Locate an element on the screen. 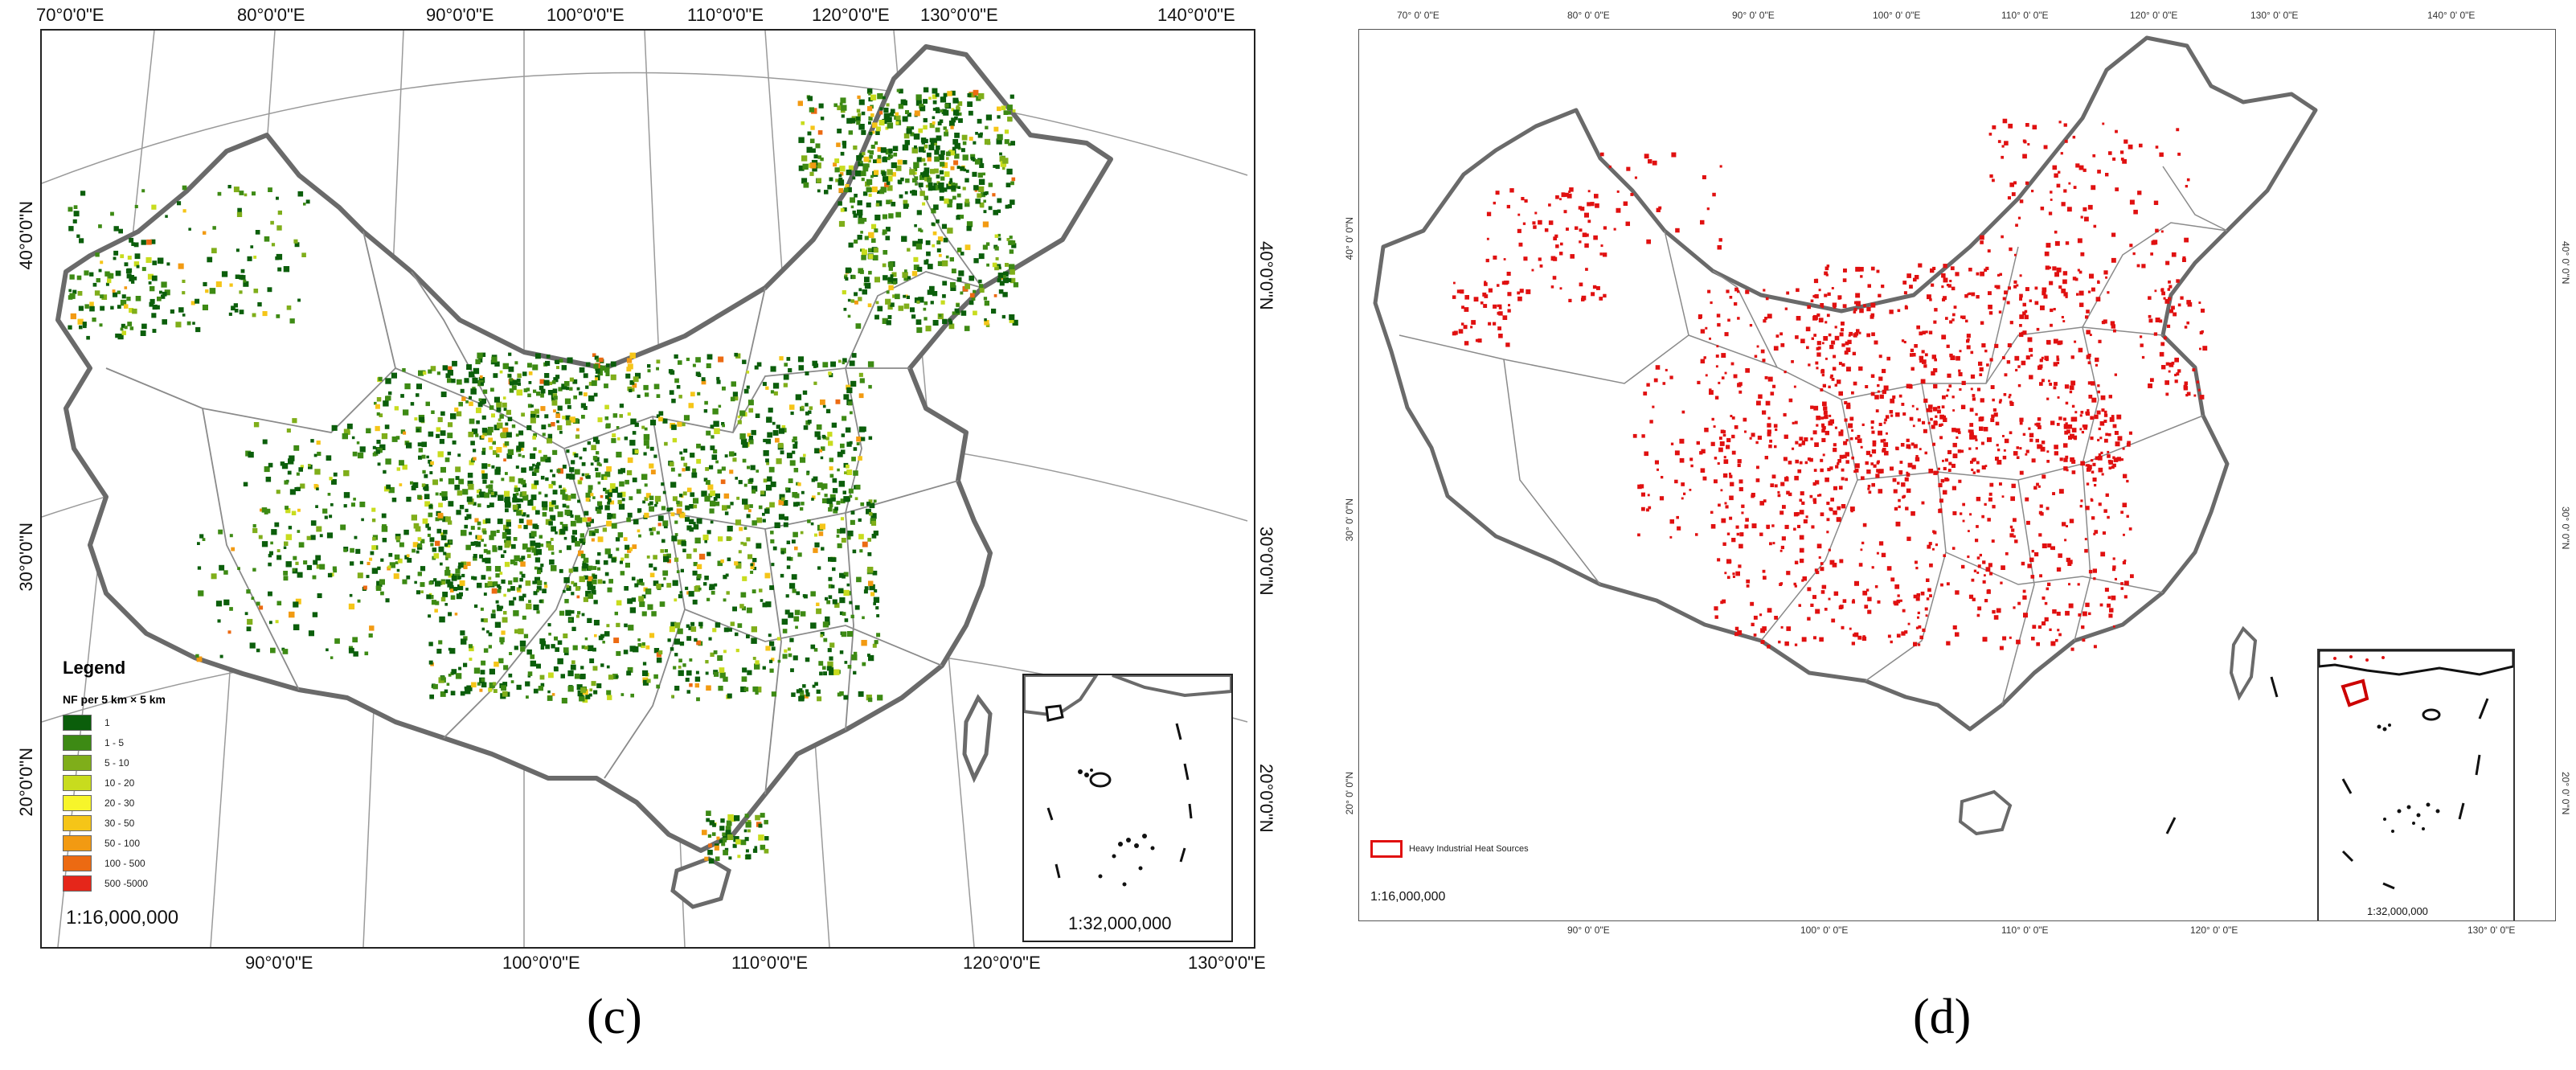 Image resolution: width=2576 pixels, height=1070 pixels. graticule-label: 100°0'0"E is located at coordinates (586, 15).